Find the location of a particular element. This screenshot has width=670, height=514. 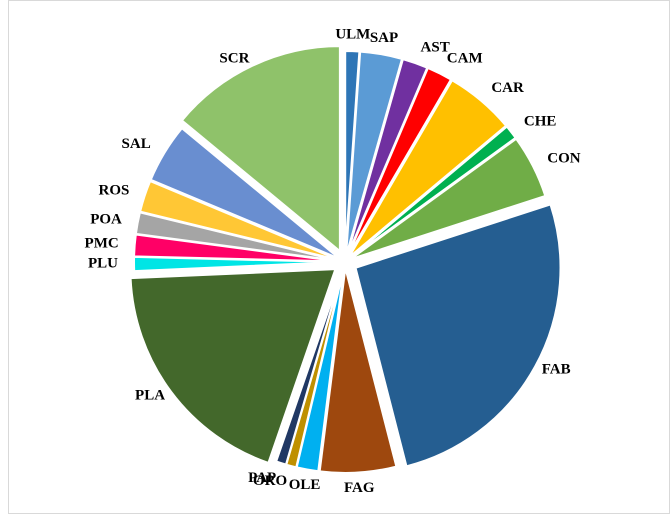

slice-label: PLA is located at coordinates (150, 396).